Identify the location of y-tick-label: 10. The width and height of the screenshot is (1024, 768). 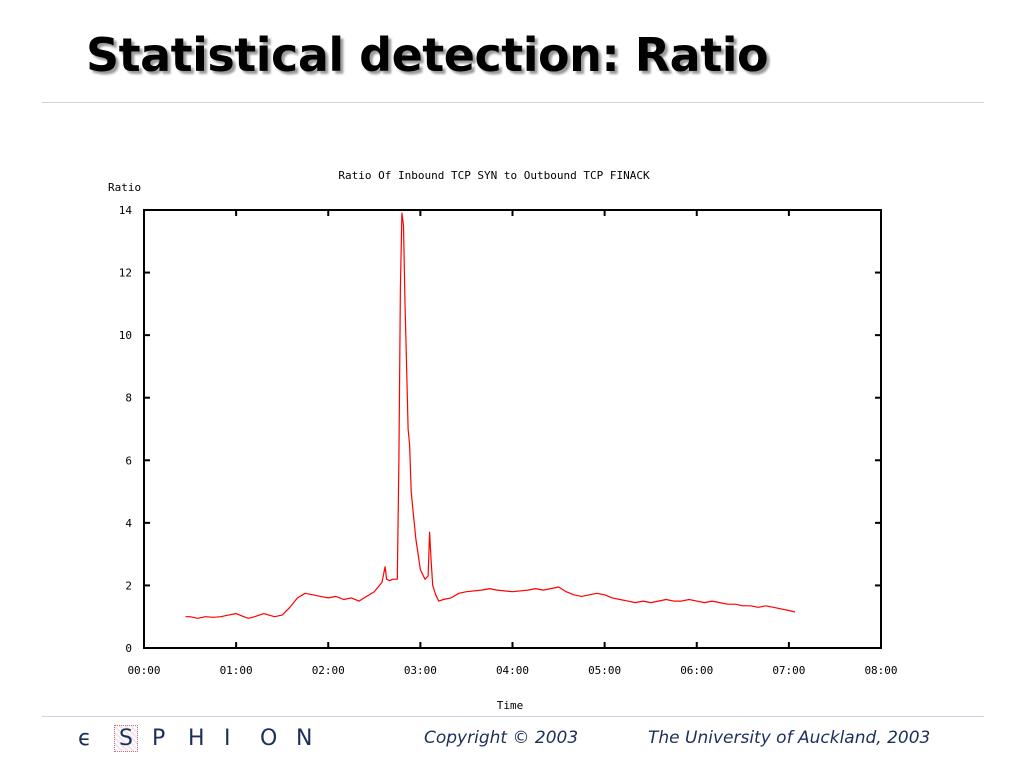
(125, 335).